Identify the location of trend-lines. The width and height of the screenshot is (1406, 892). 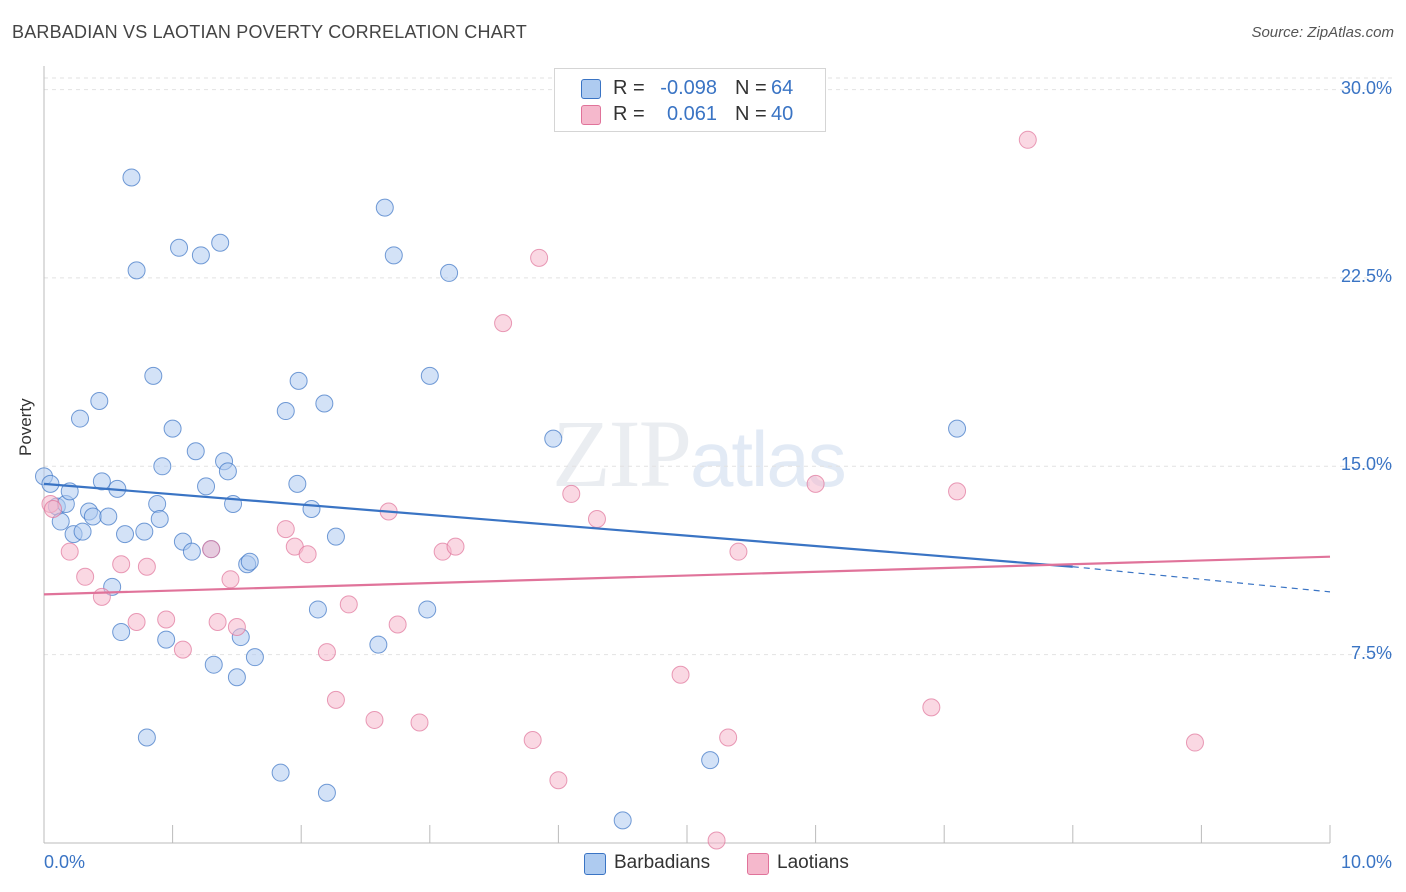
(687, 539).